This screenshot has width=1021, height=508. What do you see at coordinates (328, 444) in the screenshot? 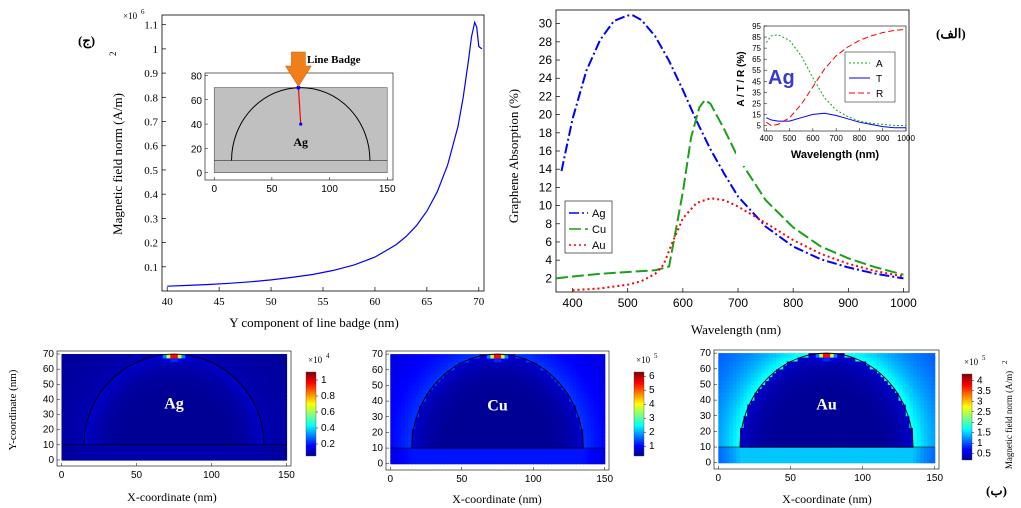
I see `map-colorbar-tick-label: 0.2` at bounding box center [328, 444].